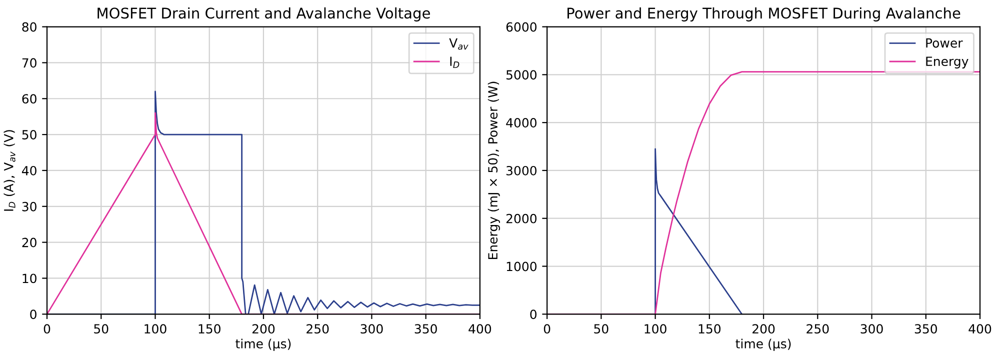 Image resolution: width=1000 pixels, height=357 pixels. What do you see at coordinates (264, 14) in the screenshot?
I see `chart-title: MOSFET Drain Current and Avalanche Voltage` at bounding box center [264, 14].